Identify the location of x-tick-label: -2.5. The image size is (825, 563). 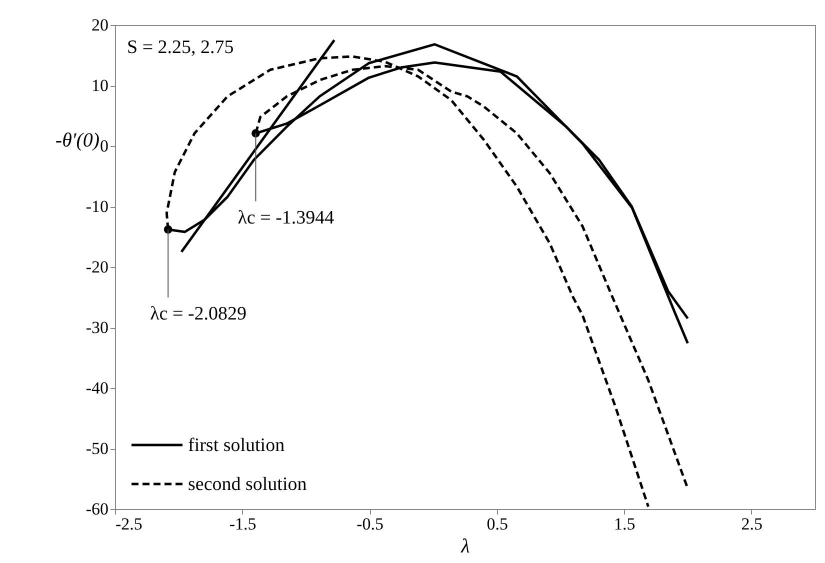
(129, 524).